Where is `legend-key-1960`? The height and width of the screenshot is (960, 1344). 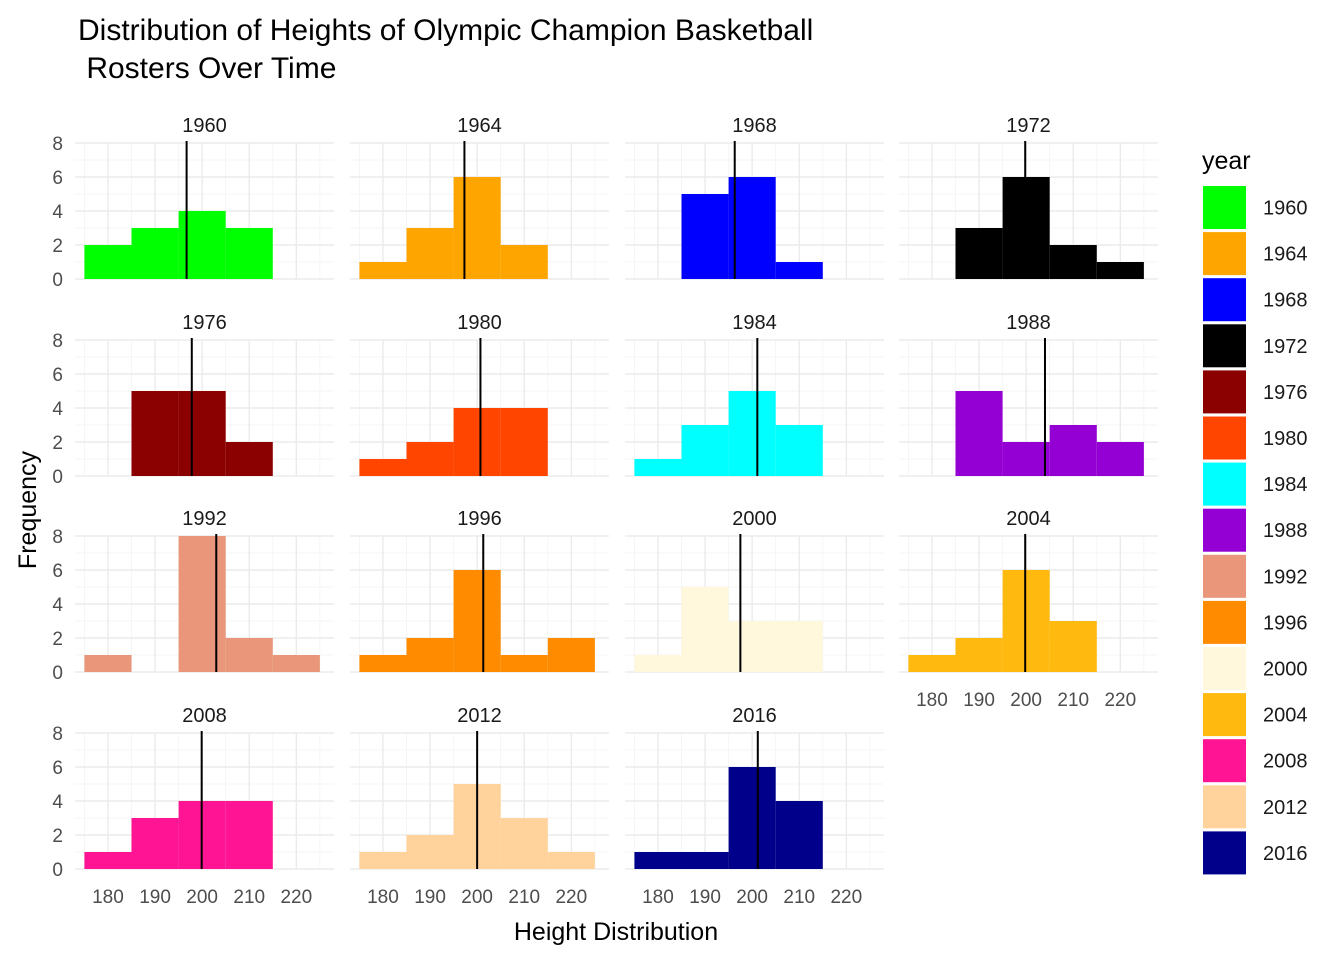
legend-key-1960 is located at coordinates (1224, 207).